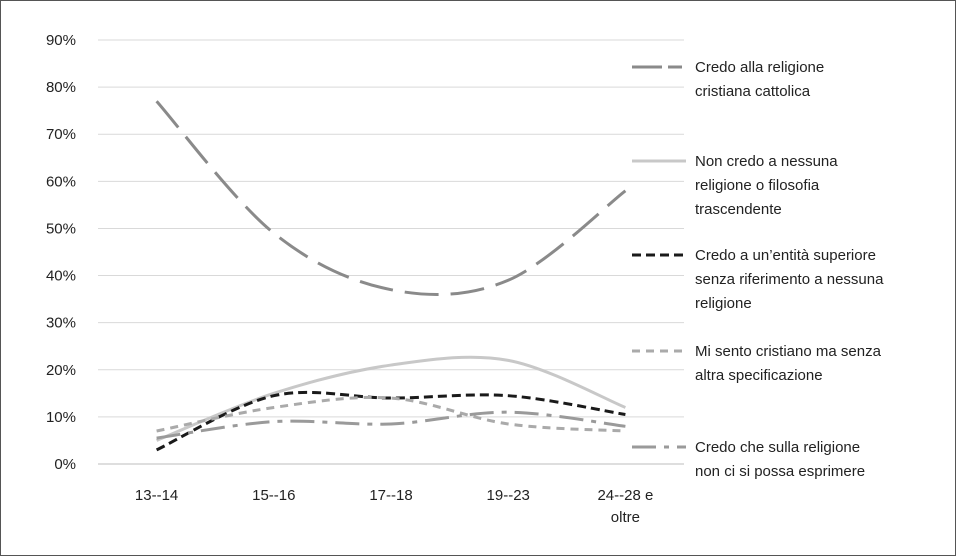 Image resolution: width=956 pixels, height=556 pixels. What do you see at coordinates (61, 417) in the screenshot?
I see `y-tick-label: 10%` at bounding box center [61, 417].